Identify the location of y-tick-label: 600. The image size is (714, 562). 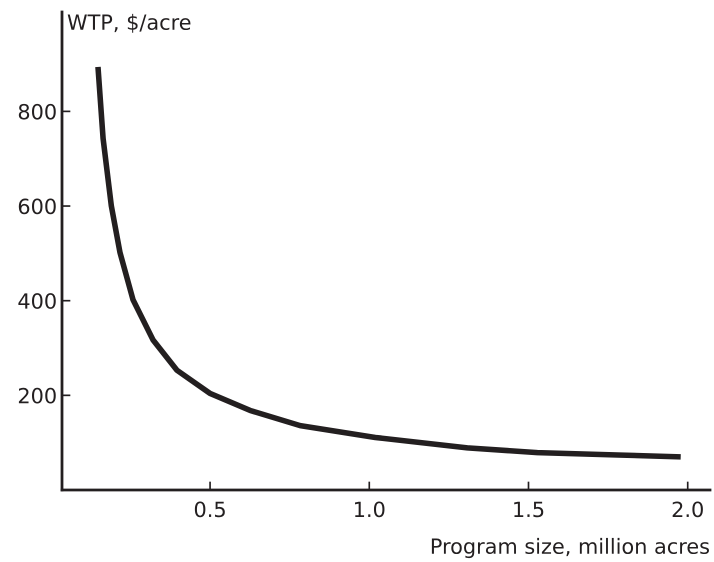
(37, 206).